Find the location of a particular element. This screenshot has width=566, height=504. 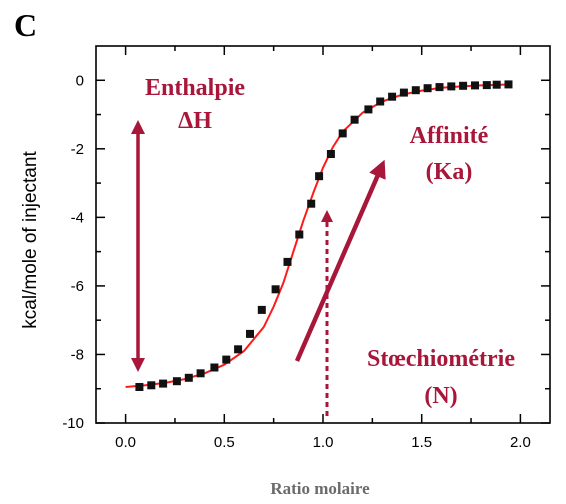

y-axis-label: kcal/mole of injectant is located at coordinates (30, 240).